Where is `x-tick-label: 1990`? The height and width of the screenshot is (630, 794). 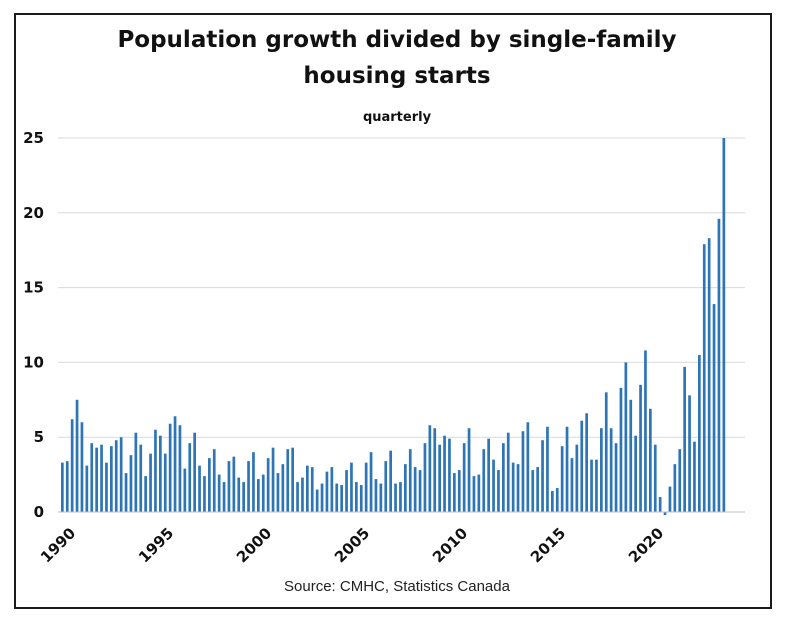
x-tick-label: 1990 is located at coordinates (58, 545).